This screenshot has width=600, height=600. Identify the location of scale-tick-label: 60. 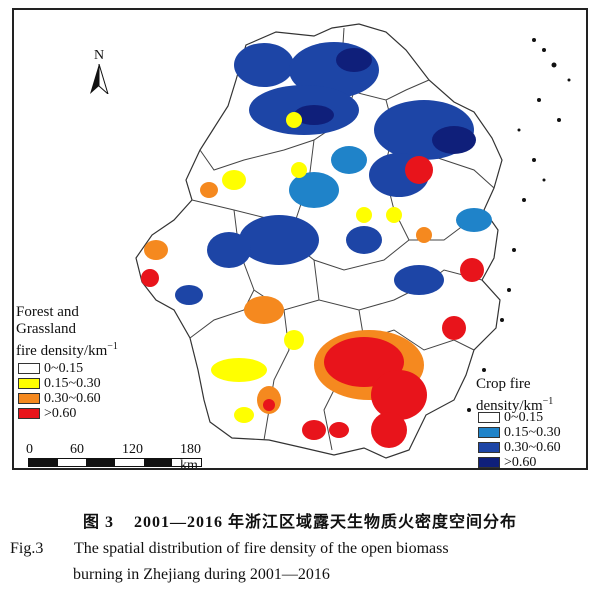
(77, 449).